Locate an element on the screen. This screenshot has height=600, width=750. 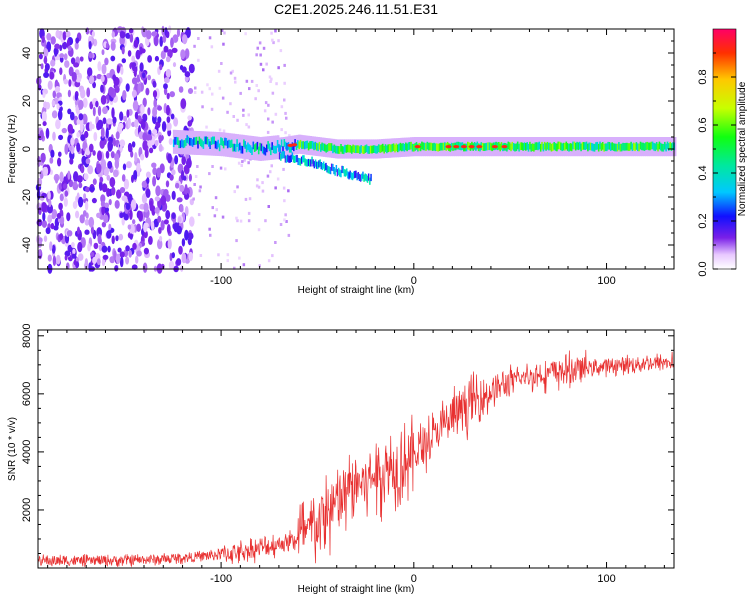
colorbar-tick-label: 0.8 is located at coordinates (703, 76).